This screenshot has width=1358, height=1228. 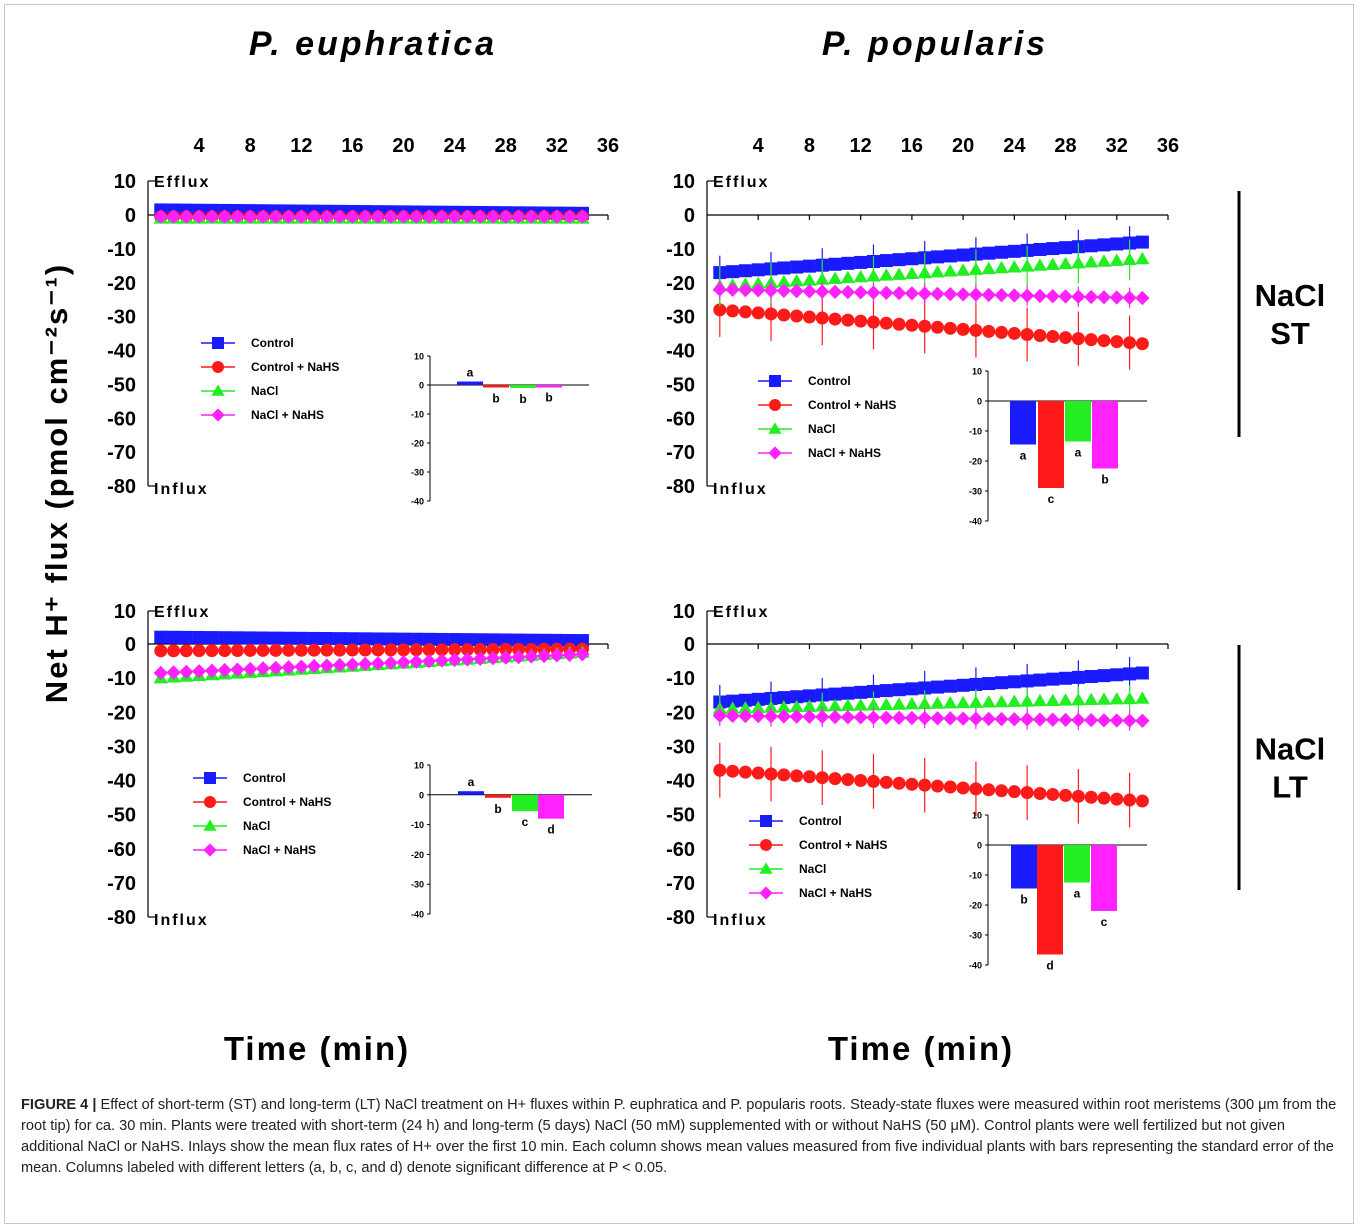 What do you see at coordinates (680, 884) in the screenshot?
I see `y-tick-label: -70` at bounding box center [680, 884].